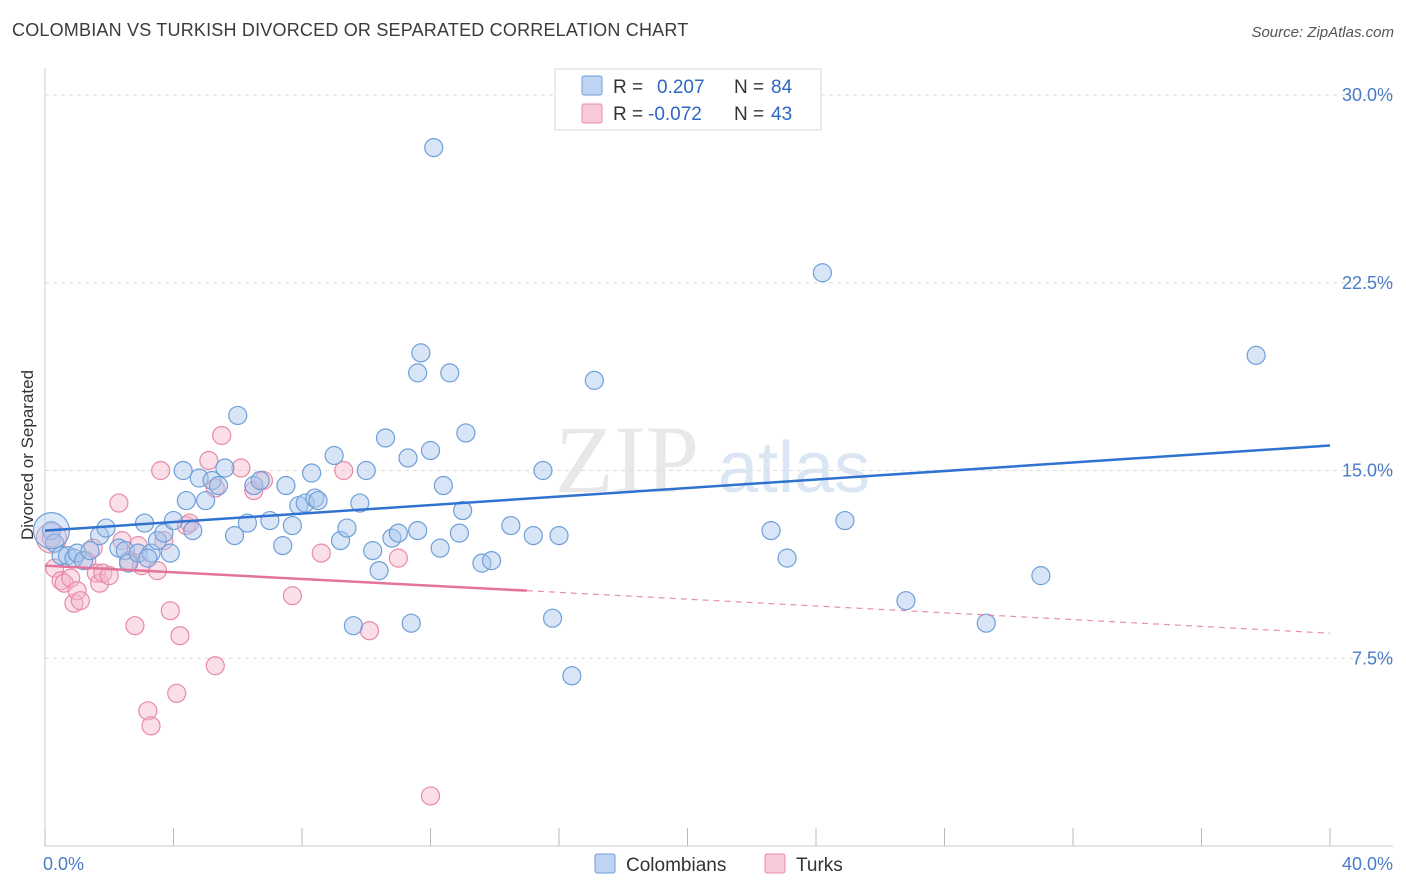 The image size is (1406, 892). Describe the element at coordinates (1367, 471) in the screenshot. I see `y-tick-label-1: 15.0%` at that location.